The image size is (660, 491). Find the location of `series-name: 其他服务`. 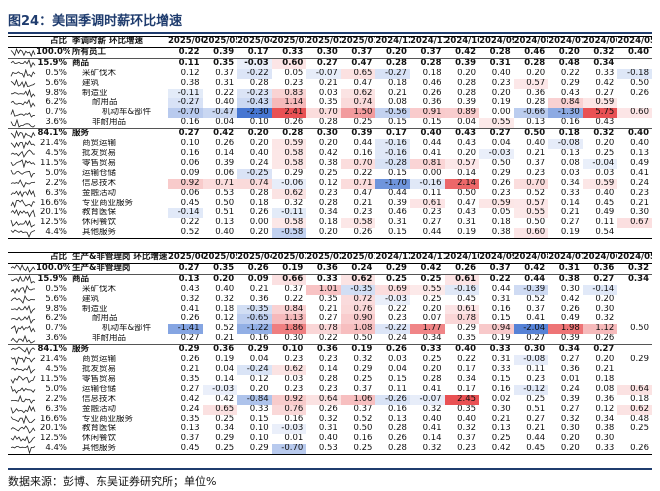

series-name: 其他服务 is located at coordinates (119, 234).